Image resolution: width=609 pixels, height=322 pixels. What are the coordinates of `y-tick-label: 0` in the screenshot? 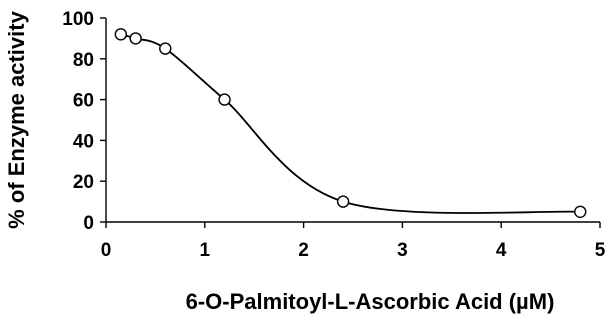 It's located at (88, 223).